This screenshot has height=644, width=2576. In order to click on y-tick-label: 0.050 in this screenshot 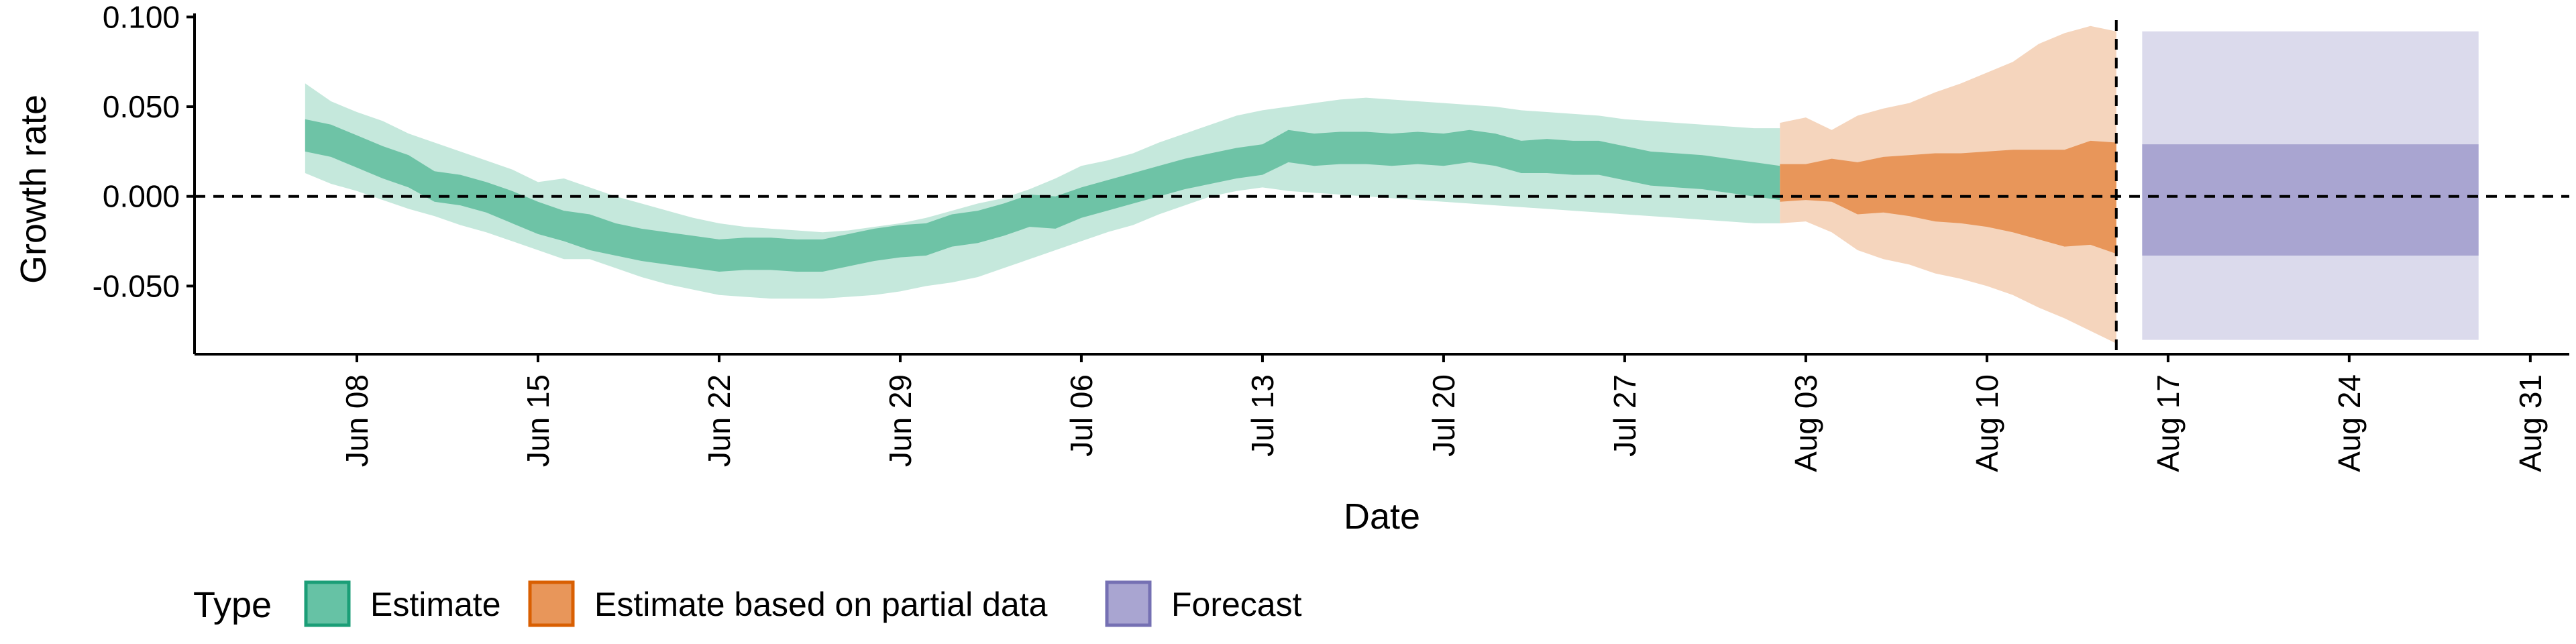, I will do `click(141, 106)`.